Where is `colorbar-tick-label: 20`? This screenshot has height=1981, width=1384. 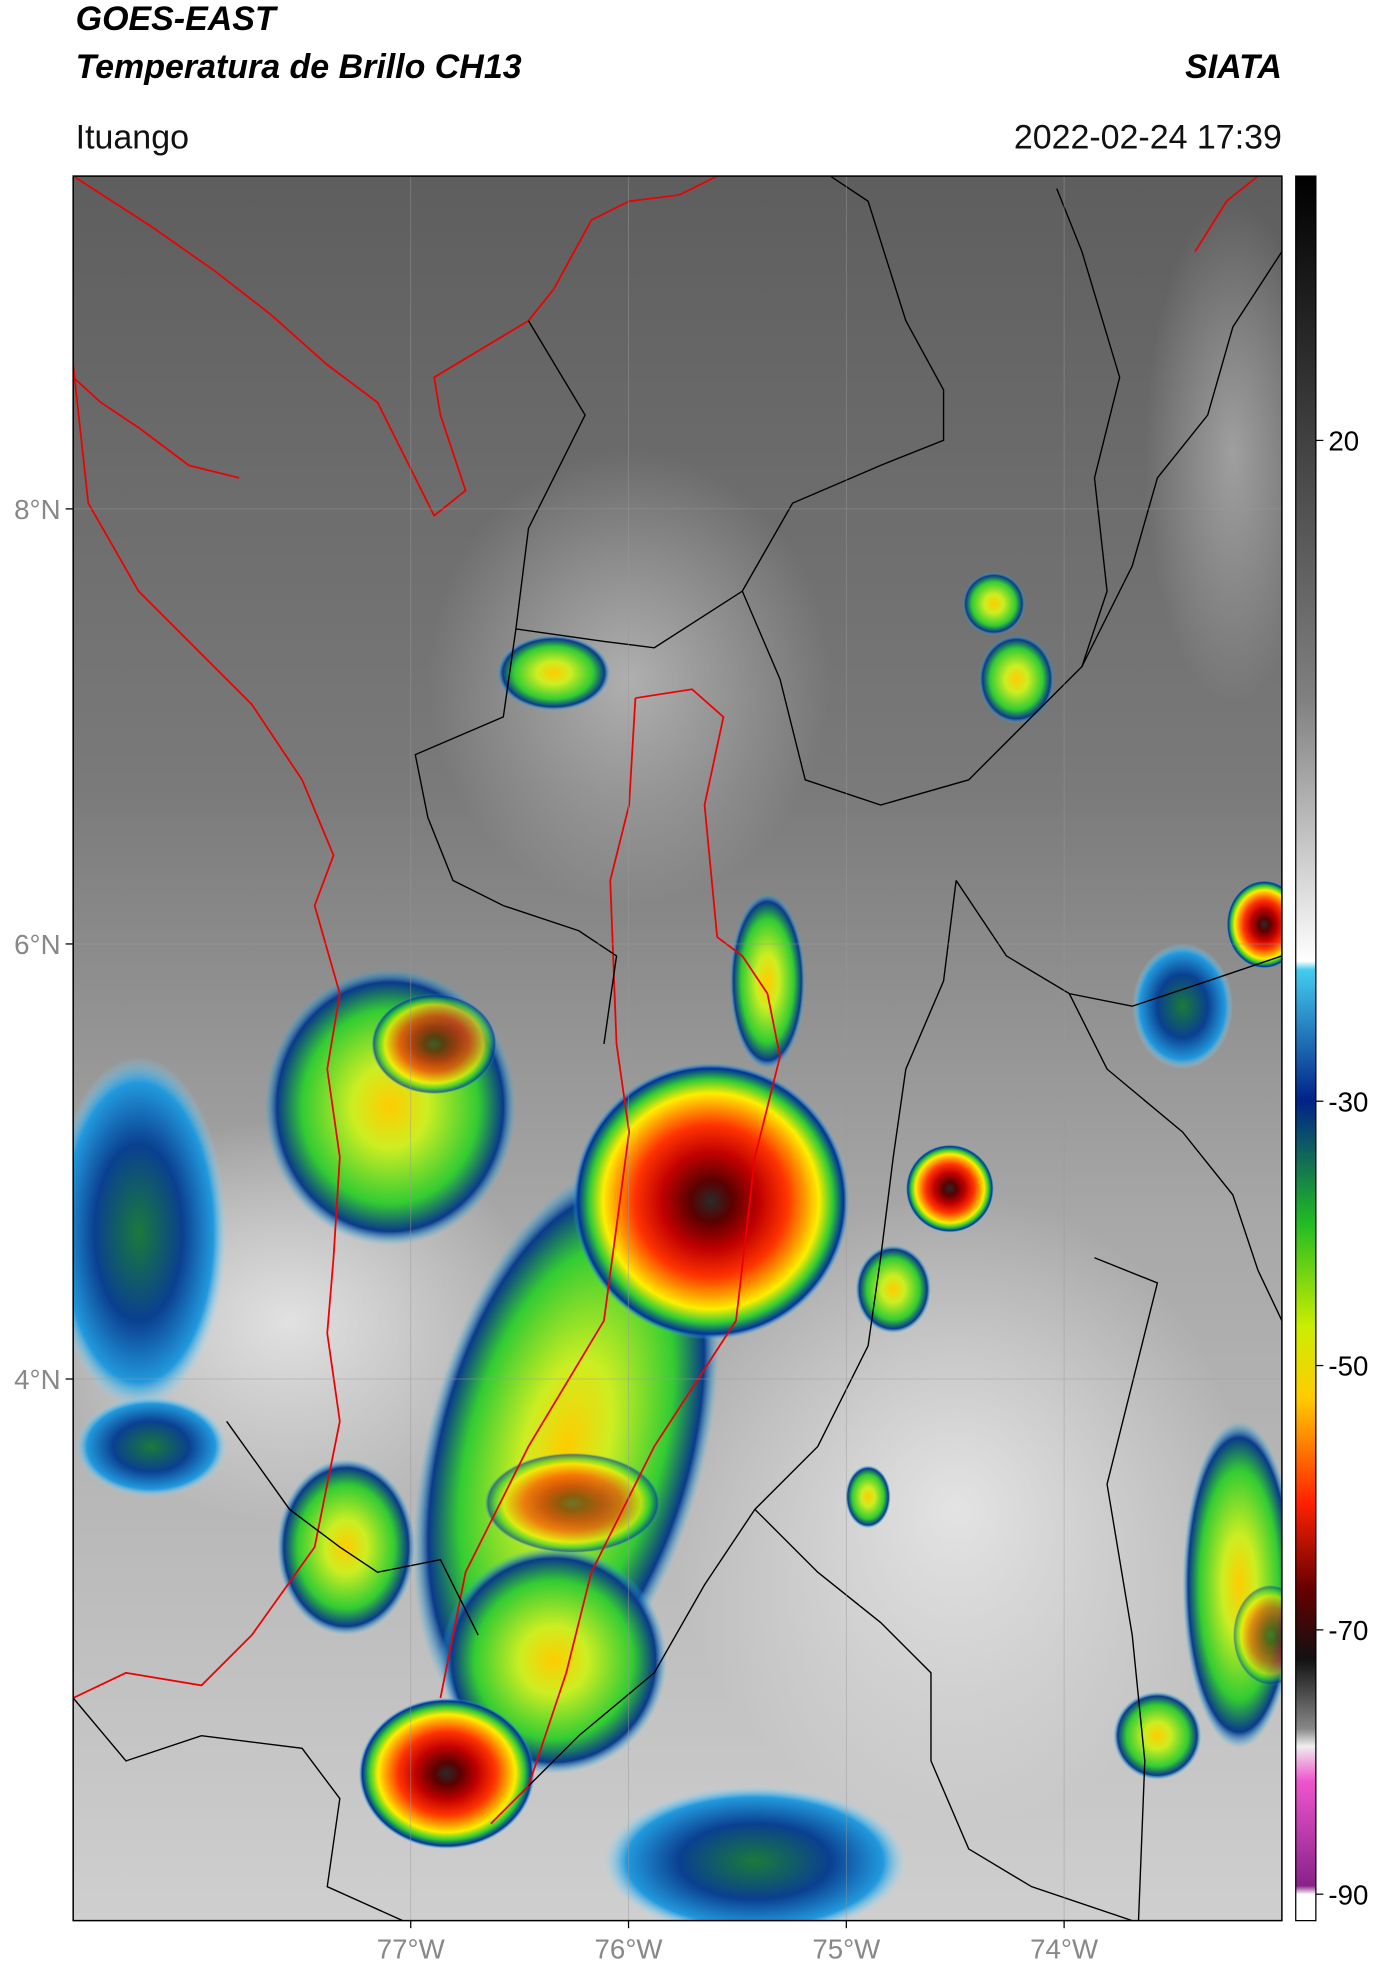
colorbar-tick-label: 20 is located at coordinates (1343, 440).